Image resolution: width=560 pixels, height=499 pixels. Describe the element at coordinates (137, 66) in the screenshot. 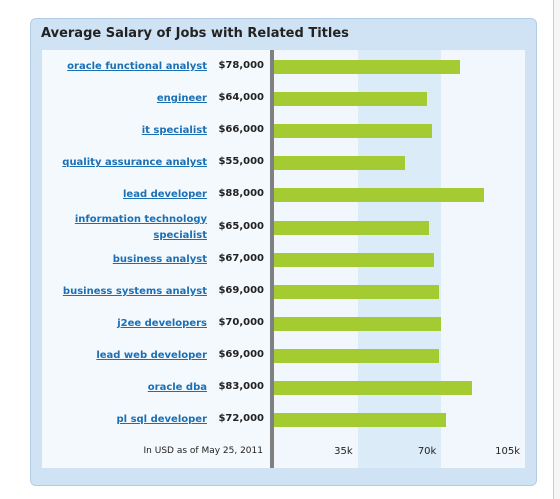

I see `category-link: oracle functional analyst` at that location.